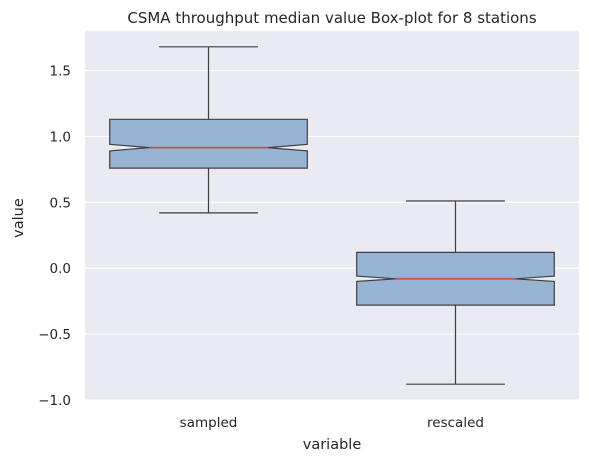 This screenshot has height=463, width=589. What do you see at coordinates (60, 203) in the screenshot?
I see `y-tick-label: 0.5` at bounding box center [60, 203].